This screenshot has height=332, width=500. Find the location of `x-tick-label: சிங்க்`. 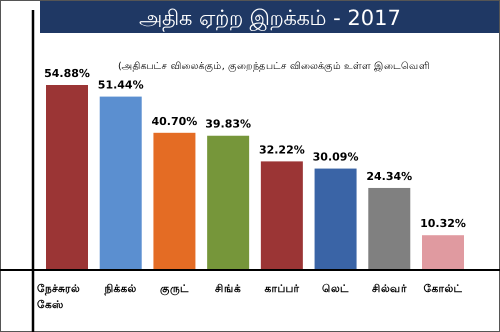

x-tick-label: சிங்க் is located at coordinates (228, 289).